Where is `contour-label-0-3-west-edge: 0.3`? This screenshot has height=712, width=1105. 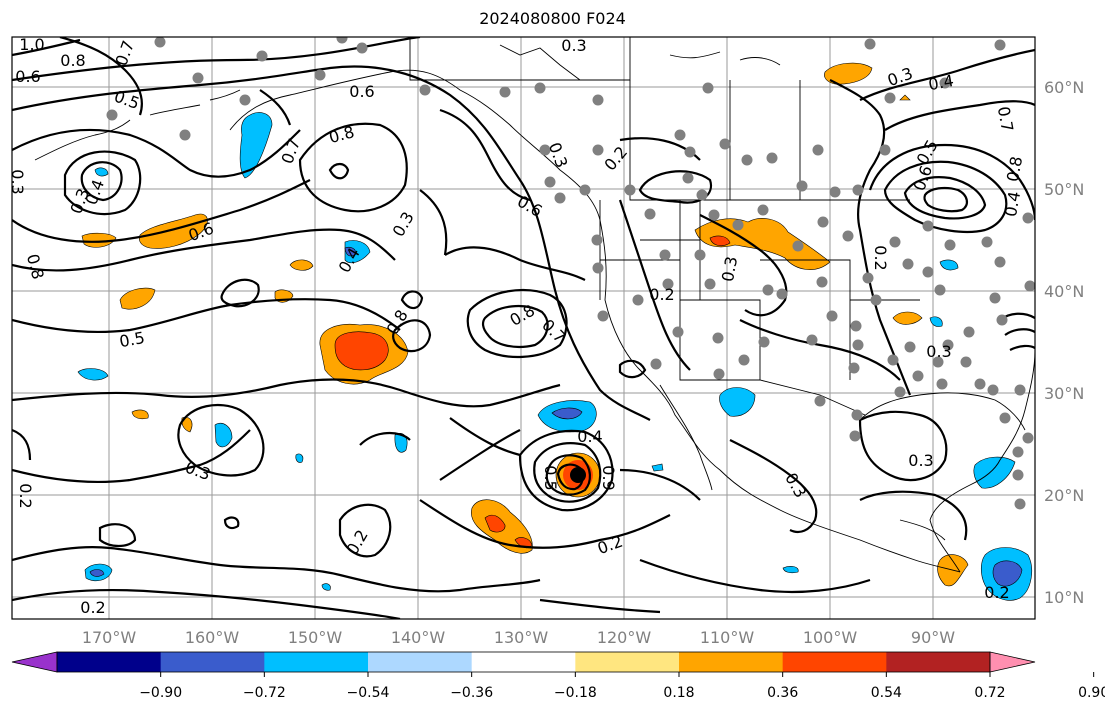 contour-label-0-3-west-edge: 0.3 is located at coordinates (17, 181).